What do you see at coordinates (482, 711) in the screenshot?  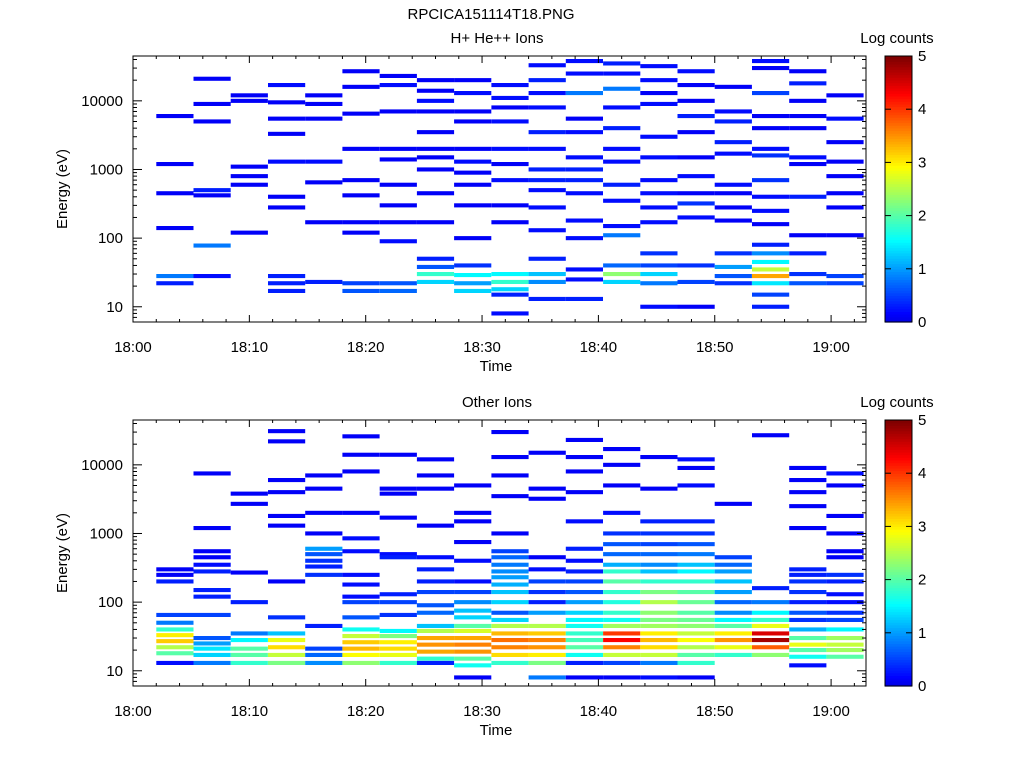 I see `x-tick-label: 18:30` at bounding box center [482, 711].